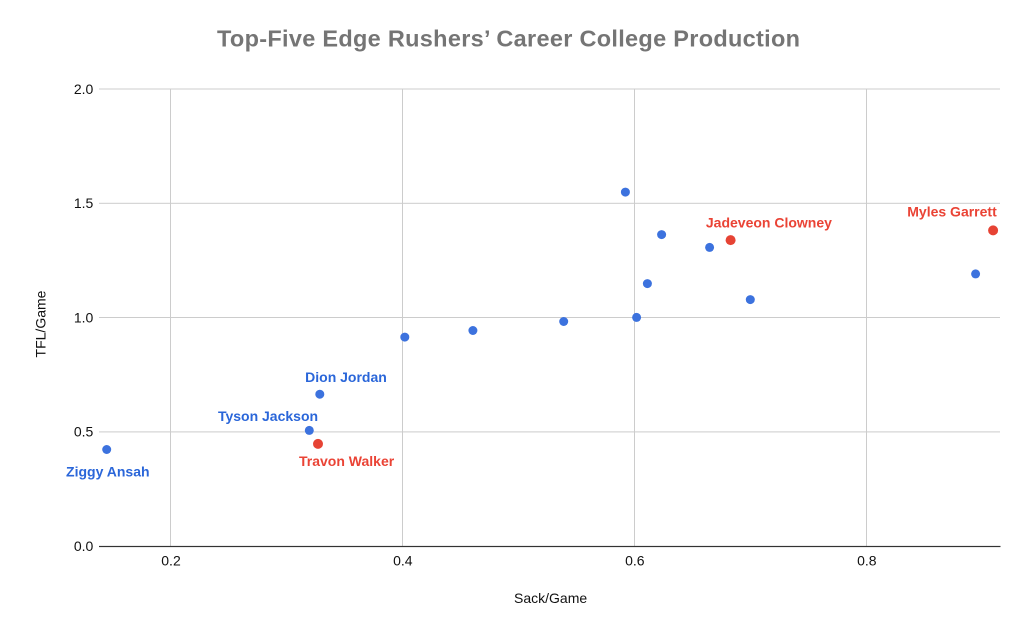 The height and width of the screenshot is (638, 1032). Describe the element at coordinates (84, 317) in the screenshot. I see `svg-text: 1.0` at that location.